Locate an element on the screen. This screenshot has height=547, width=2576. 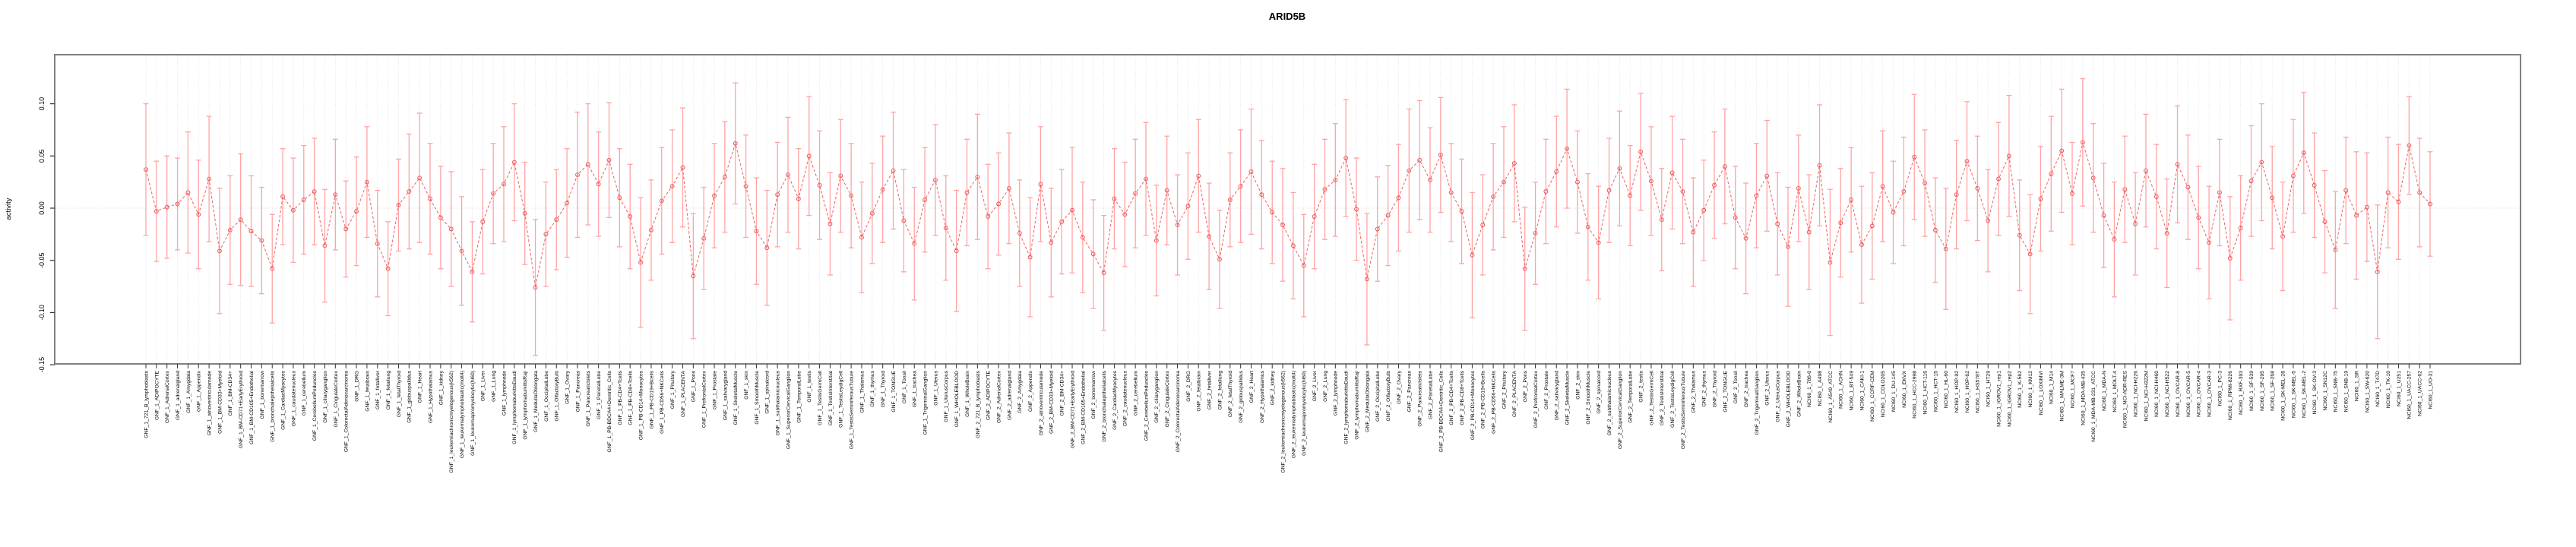
x-tick-label: GNF_2_TestisSeminiferousTubule is located at coordinates (1683, 410).